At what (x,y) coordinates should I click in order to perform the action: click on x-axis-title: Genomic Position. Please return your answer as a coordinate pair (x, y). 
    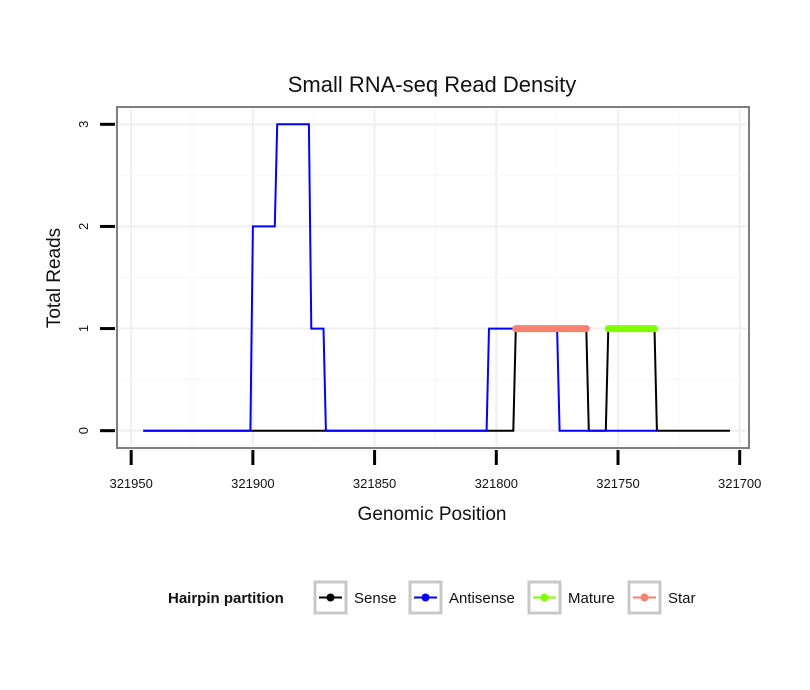
    Looking at the image, I should click on (432, 514).